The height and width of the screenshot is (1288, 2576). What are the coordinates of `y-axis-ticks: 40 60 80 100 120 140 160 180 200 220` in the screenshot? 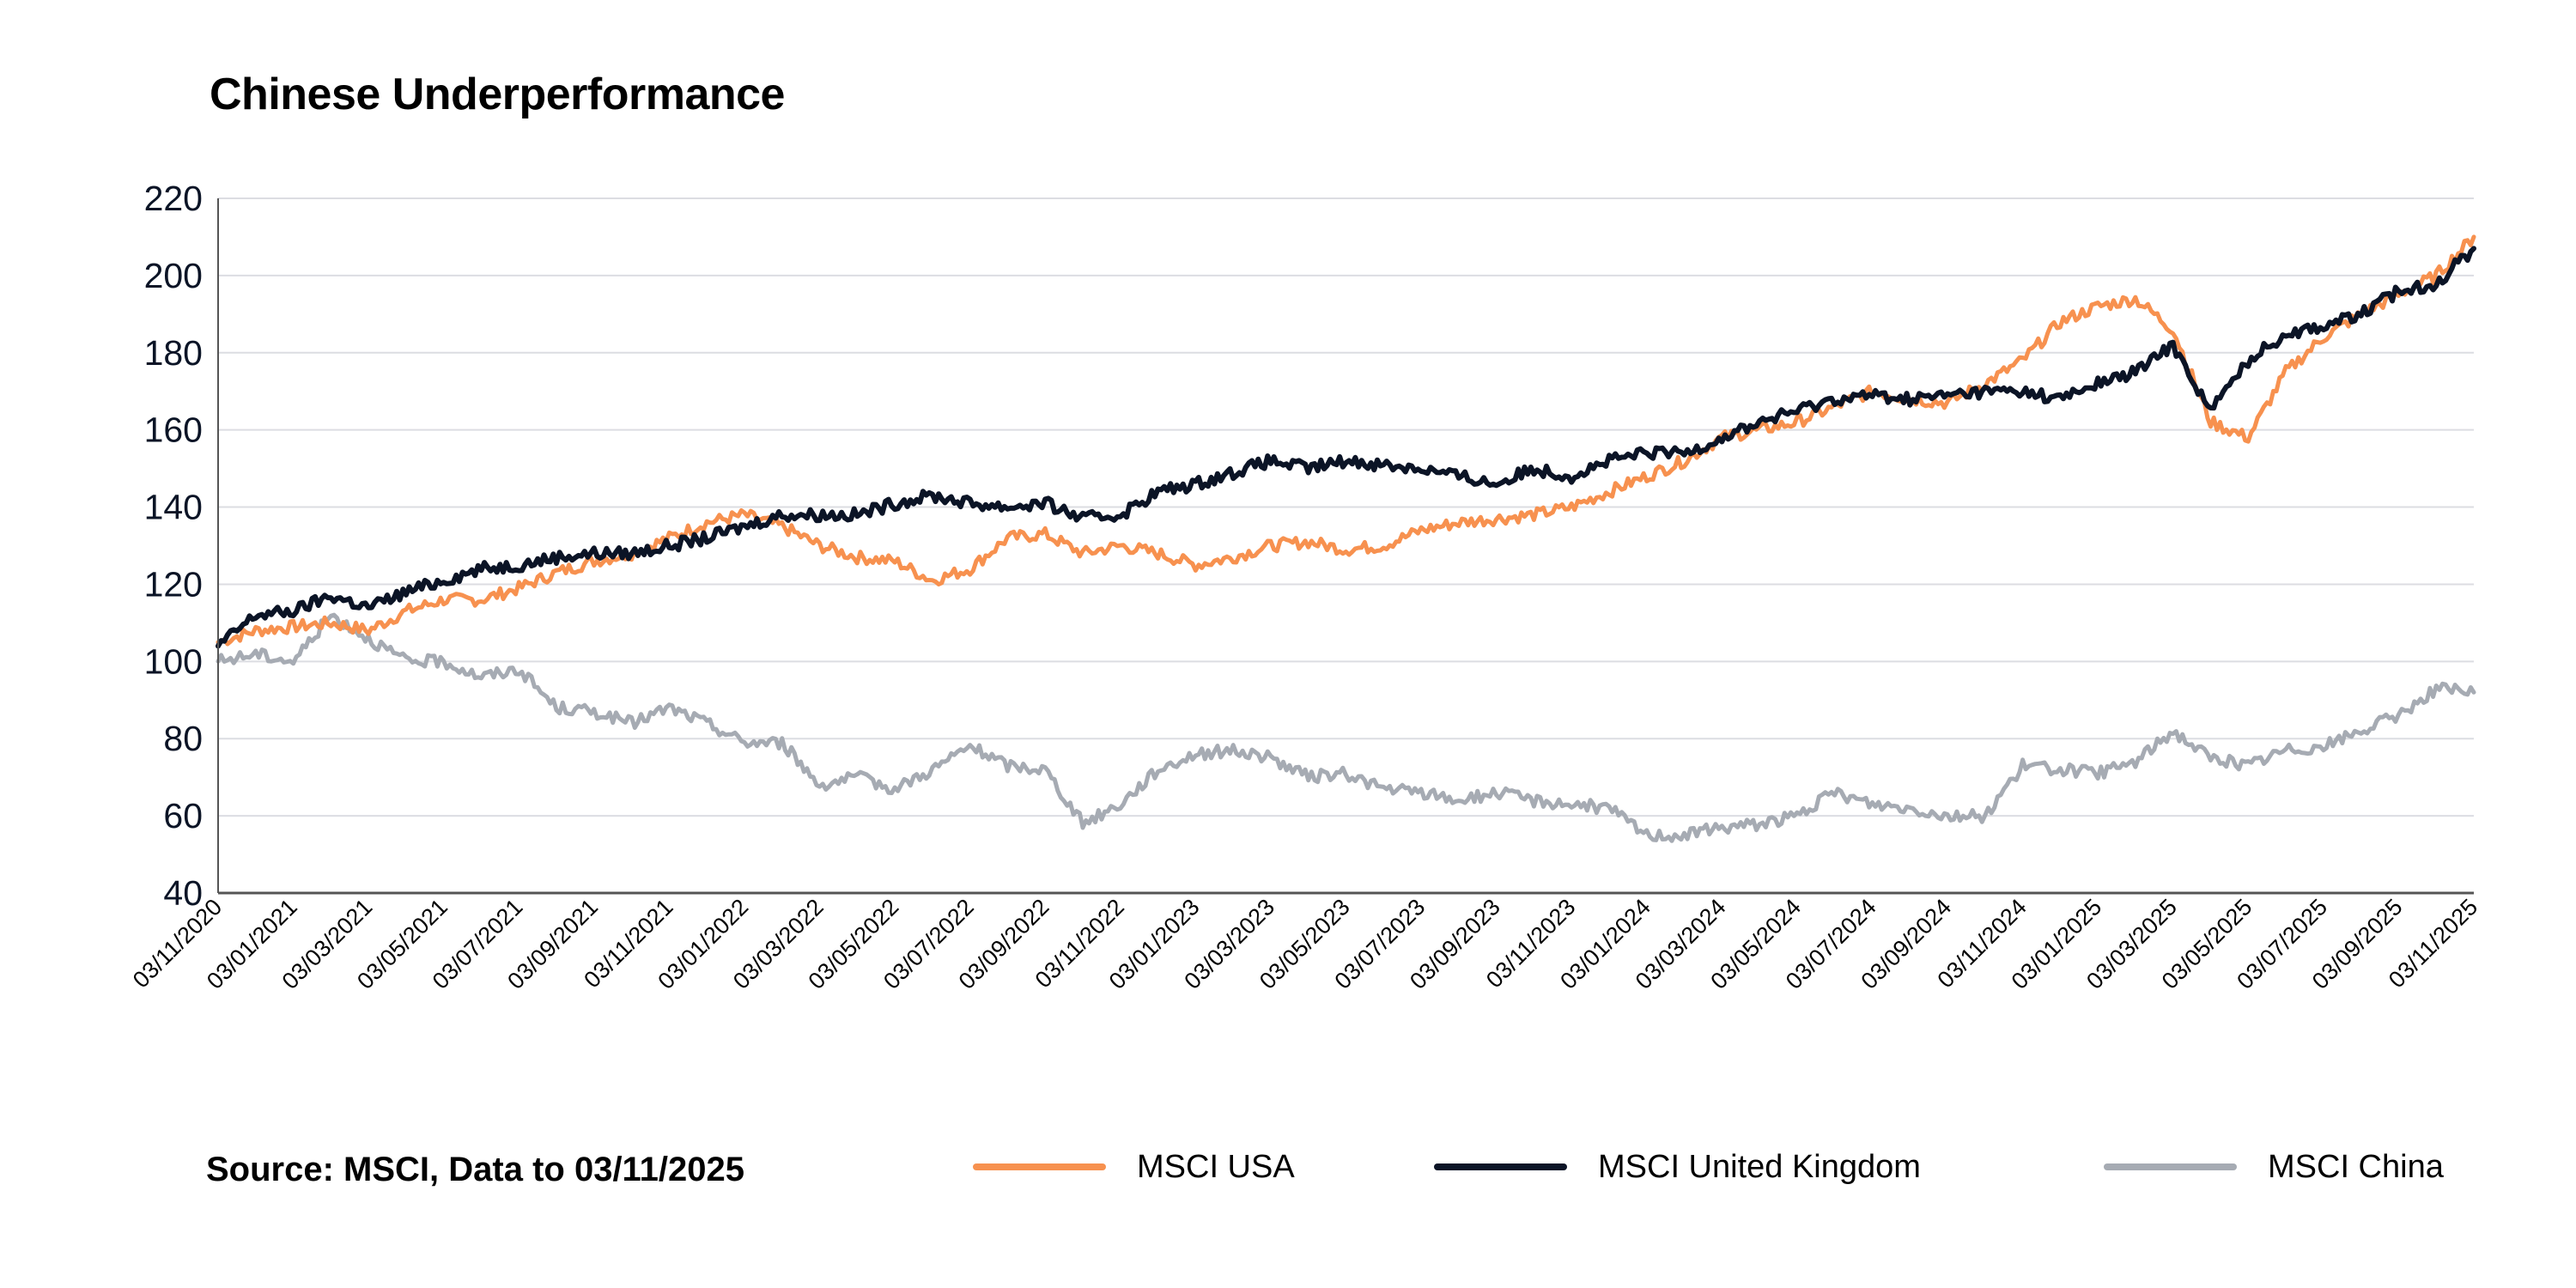 It's located at (174, 546).